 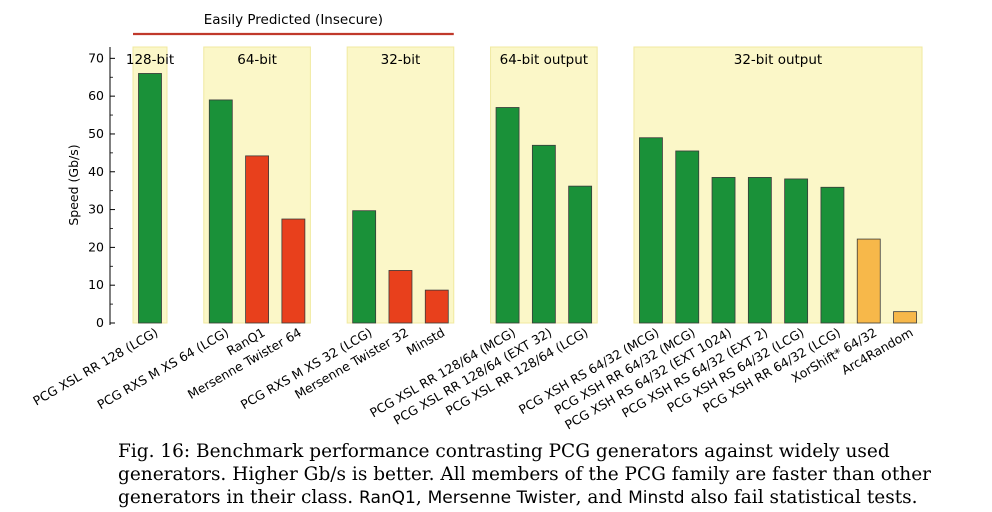 What do you see at coordinates (96, 209) in the screenshot?
I see `y-tick-label-3: 30` at bounding box center [96, 209].